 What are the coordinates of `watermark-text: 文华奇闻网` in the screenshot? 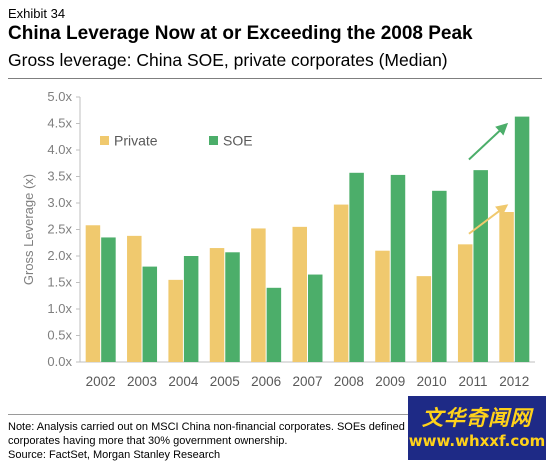 It's located at (477, 417).